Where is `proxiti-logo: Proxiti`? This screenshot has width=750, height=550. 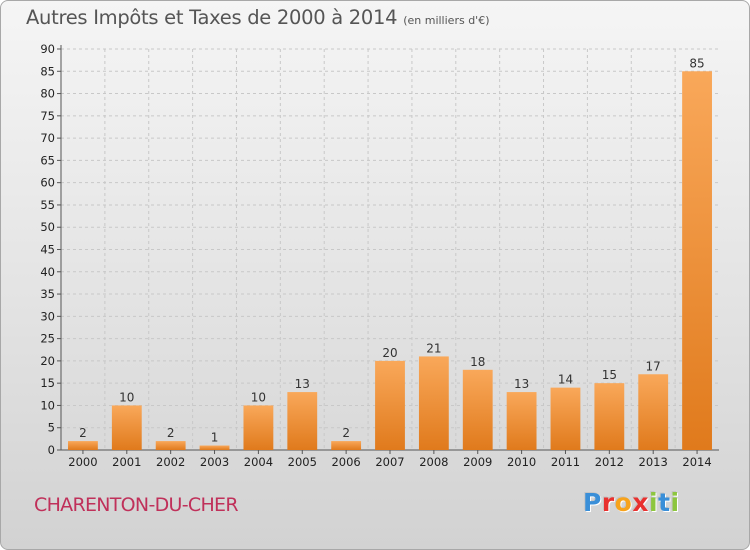 proxiti-logo: Proxiti is located at coordinates (631, 502).